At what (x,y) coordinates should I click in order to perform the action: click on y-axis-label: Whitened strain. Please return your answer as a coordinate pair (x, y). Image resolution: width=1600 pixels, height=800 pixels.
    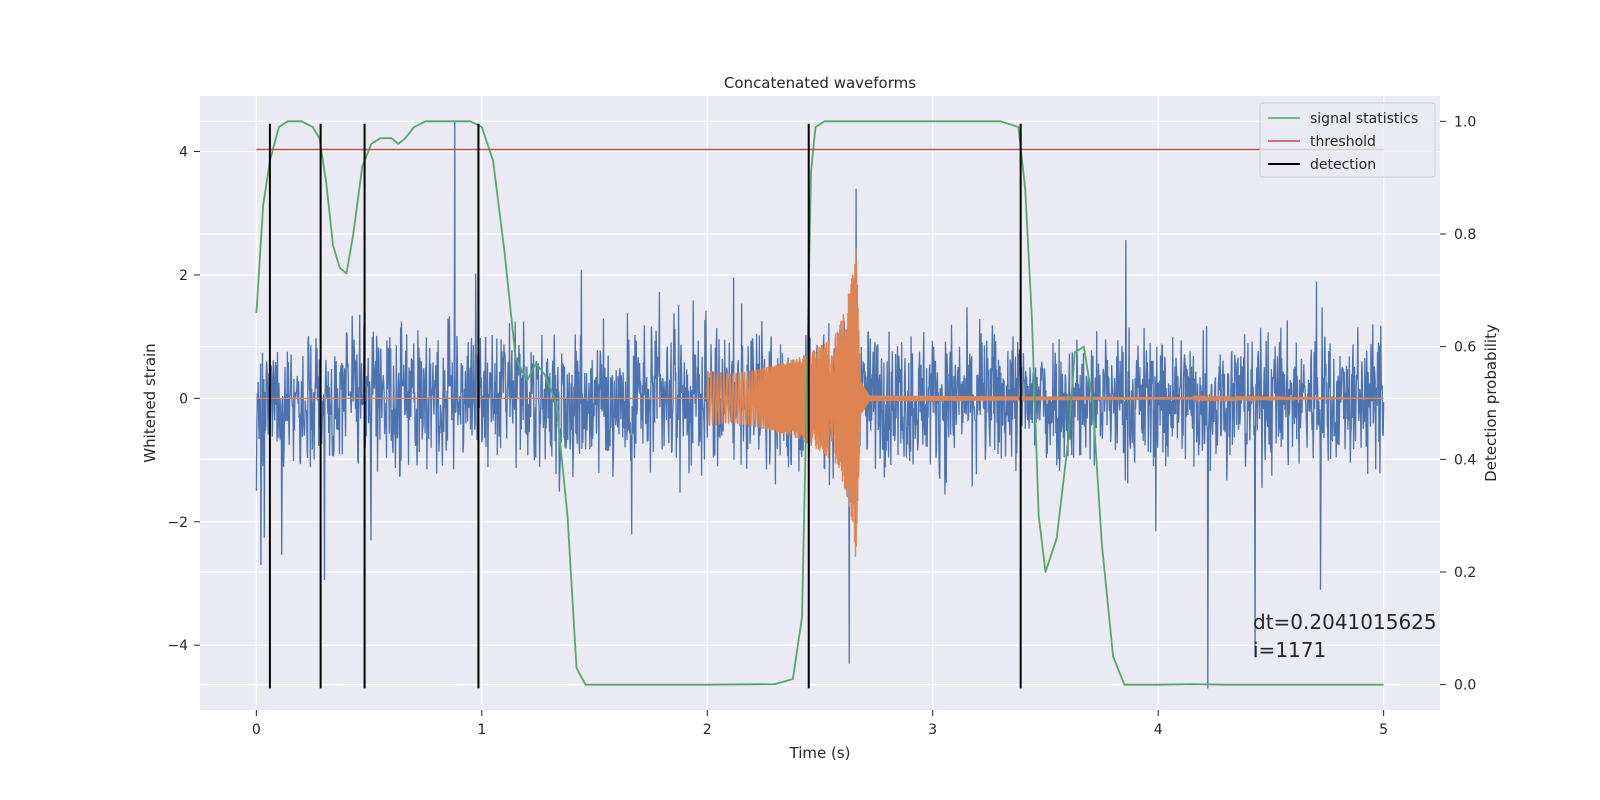
    Looking at the image, I should click on (150, 402).